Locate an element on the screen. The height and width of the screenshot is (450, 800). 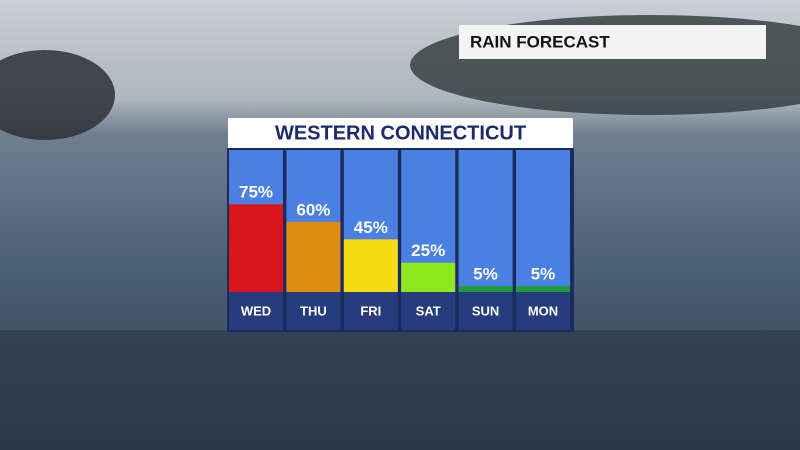
x-tick-label: SAT is located at coordinates (428, 310).